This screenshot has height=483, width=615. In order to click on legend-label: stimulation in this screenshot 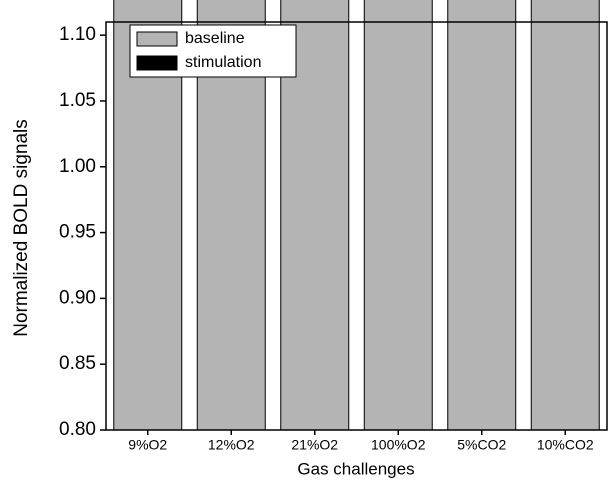, I will do `click(223, 62)`.